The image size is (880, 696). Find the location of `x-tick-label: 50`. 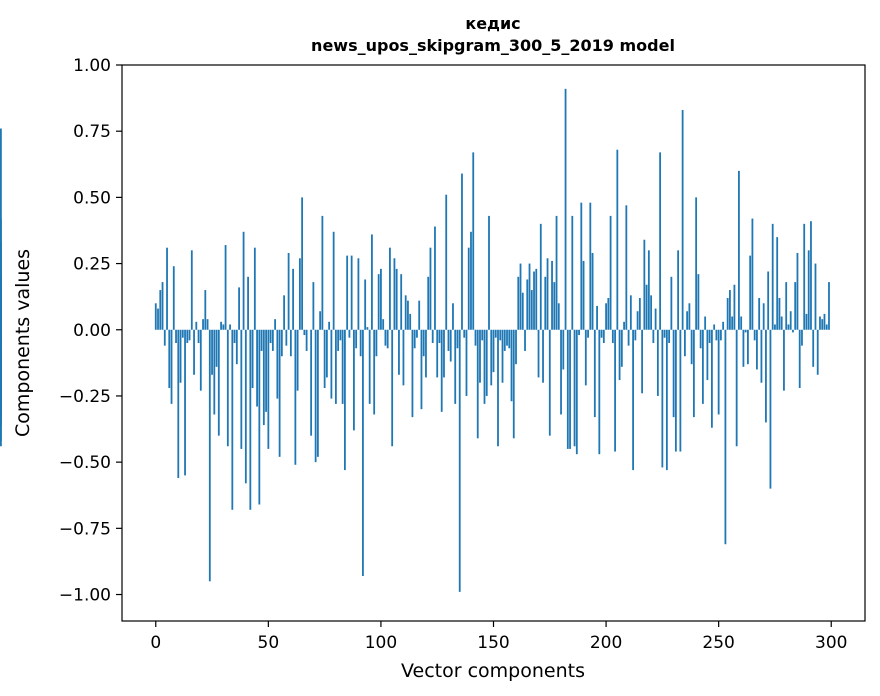

x-tick-label: 50 is located at coordinates (269, 643).